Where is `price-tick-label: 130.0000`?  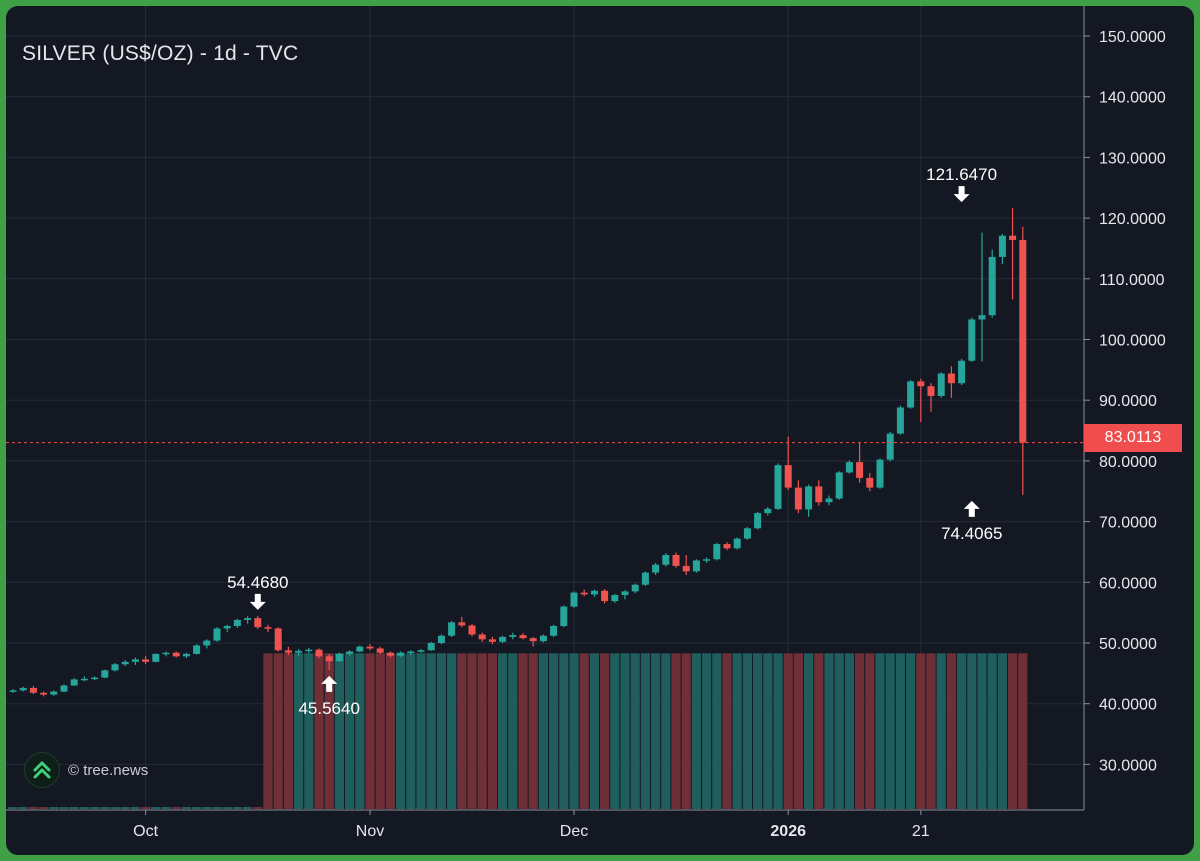
price-tick-label: 130.0000 is located at coordinates (1132, 158).